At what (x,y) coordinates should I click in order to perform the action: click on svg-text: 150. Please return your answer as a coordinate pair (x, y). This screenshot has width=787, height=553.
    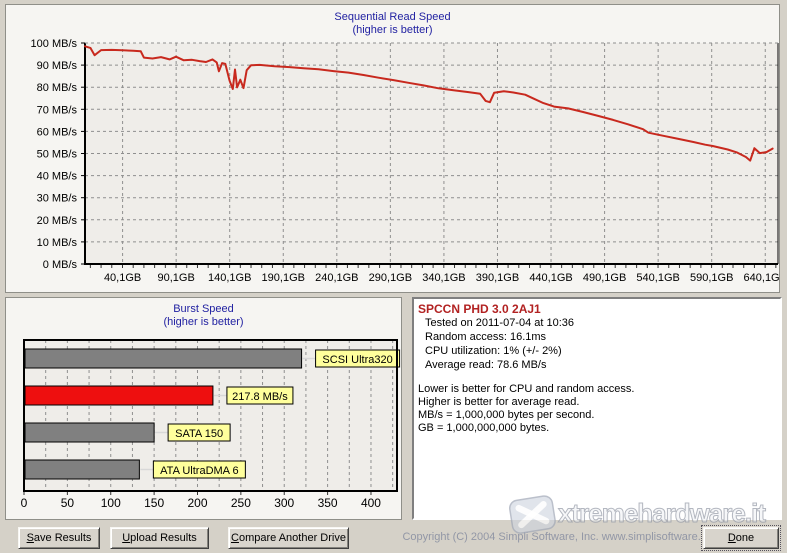
    Looking at the image, I should click on (154, 503).